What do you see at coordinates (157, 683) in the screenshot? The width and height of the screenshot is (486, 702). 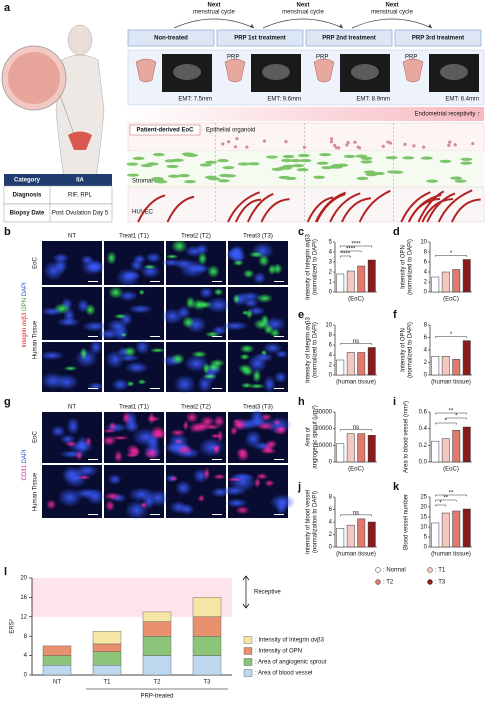 I see `x-tick-label: T2` at bounding box center [157, 683].